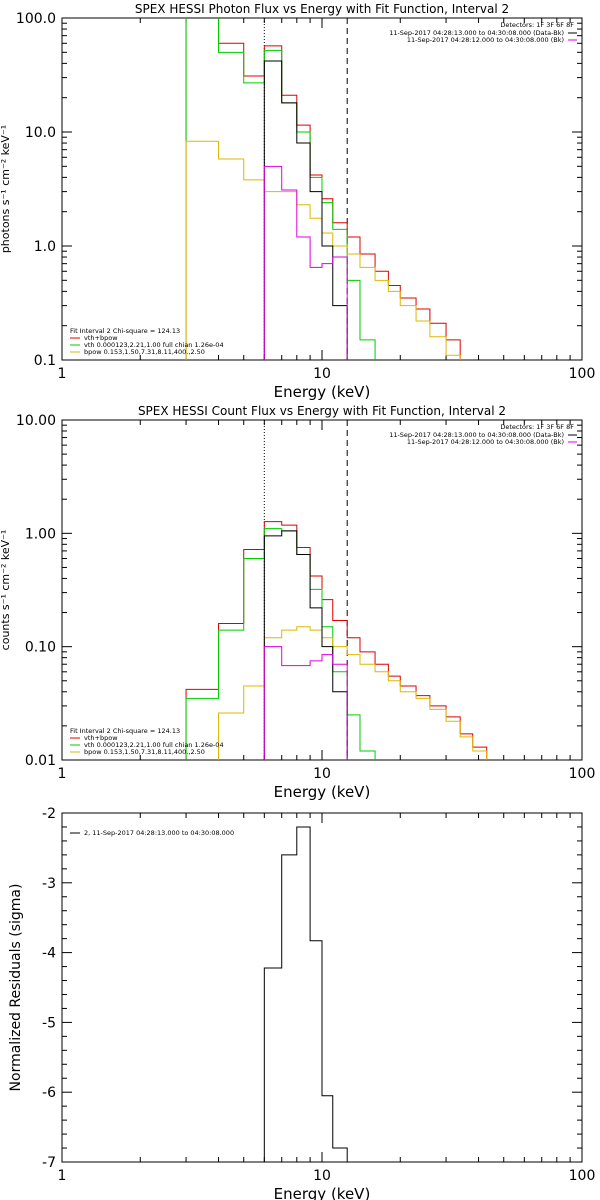  What do you see at coordinates (36, 19) in the screenshot?
I see `y-tick-label: 100.0` at bounding box center [36, 19].